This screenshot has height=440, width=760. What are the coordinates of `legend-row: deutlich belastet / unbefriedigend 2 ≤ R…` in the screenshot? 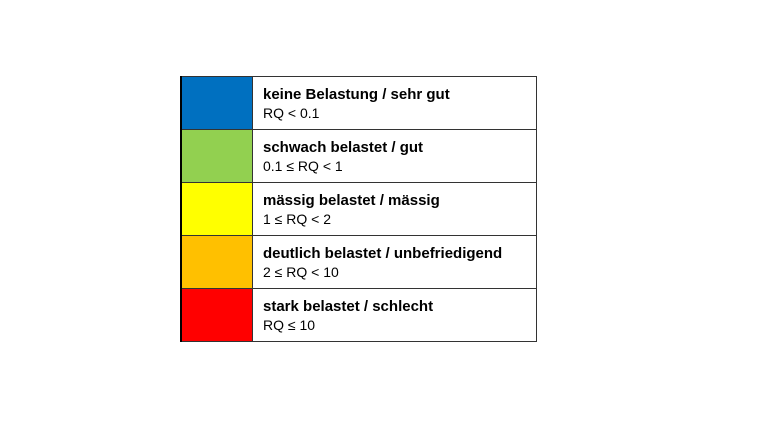 It's located at (358, 262).